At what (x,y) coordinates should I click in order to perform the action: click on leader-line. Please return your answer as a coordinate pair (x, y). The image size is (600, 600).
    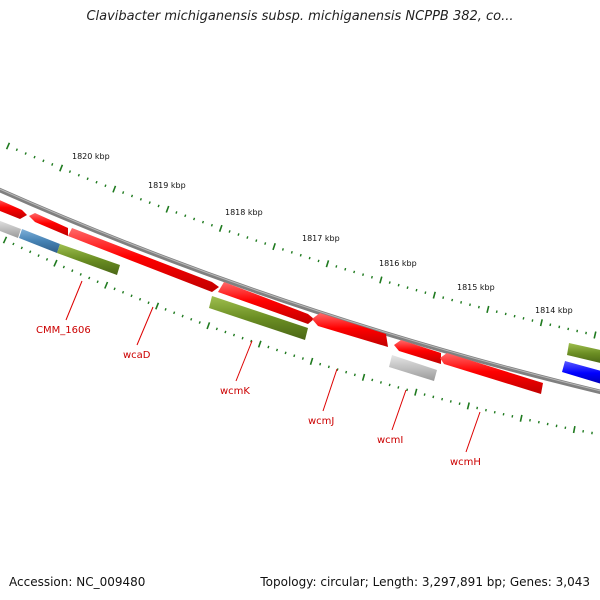
    Looking at the image, I should click on (330, 390).